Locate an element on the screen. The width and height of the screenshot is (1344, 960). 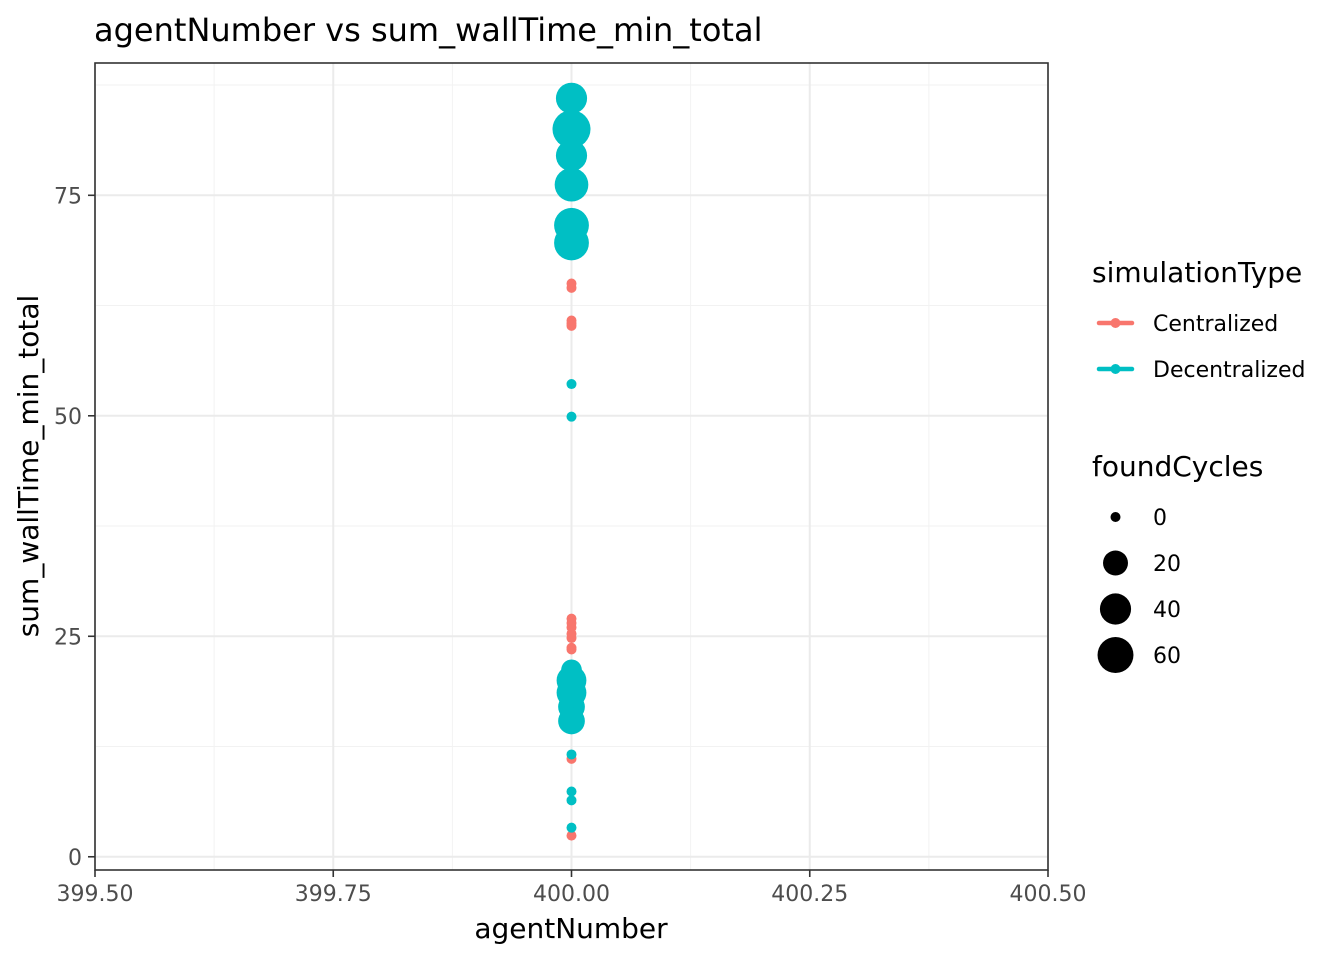
x-tick-label: 400.00 is located at coordinates (571, 894).